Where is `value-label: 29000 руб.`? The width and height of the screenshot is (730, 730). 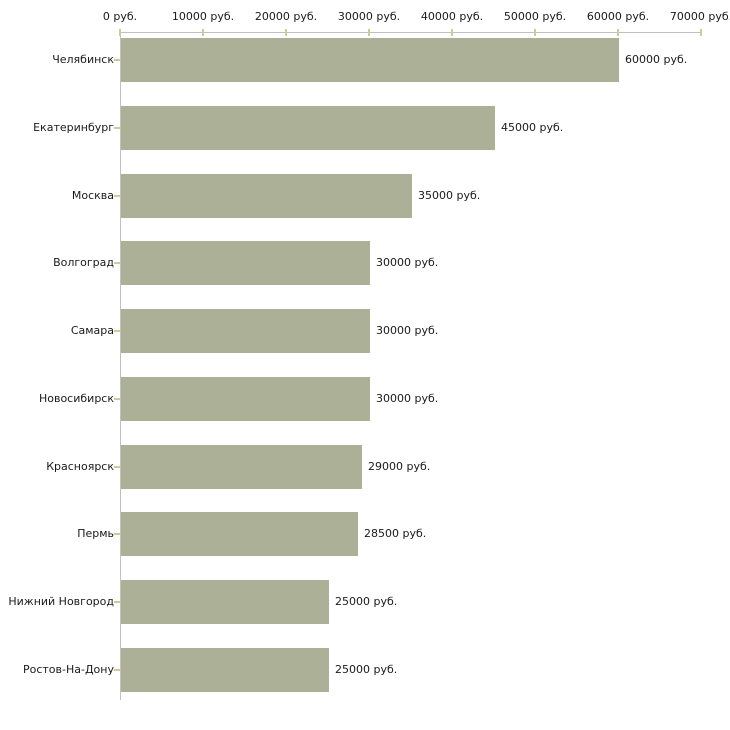
value-label: 29000 руб. is located at coordinates (399, 466).